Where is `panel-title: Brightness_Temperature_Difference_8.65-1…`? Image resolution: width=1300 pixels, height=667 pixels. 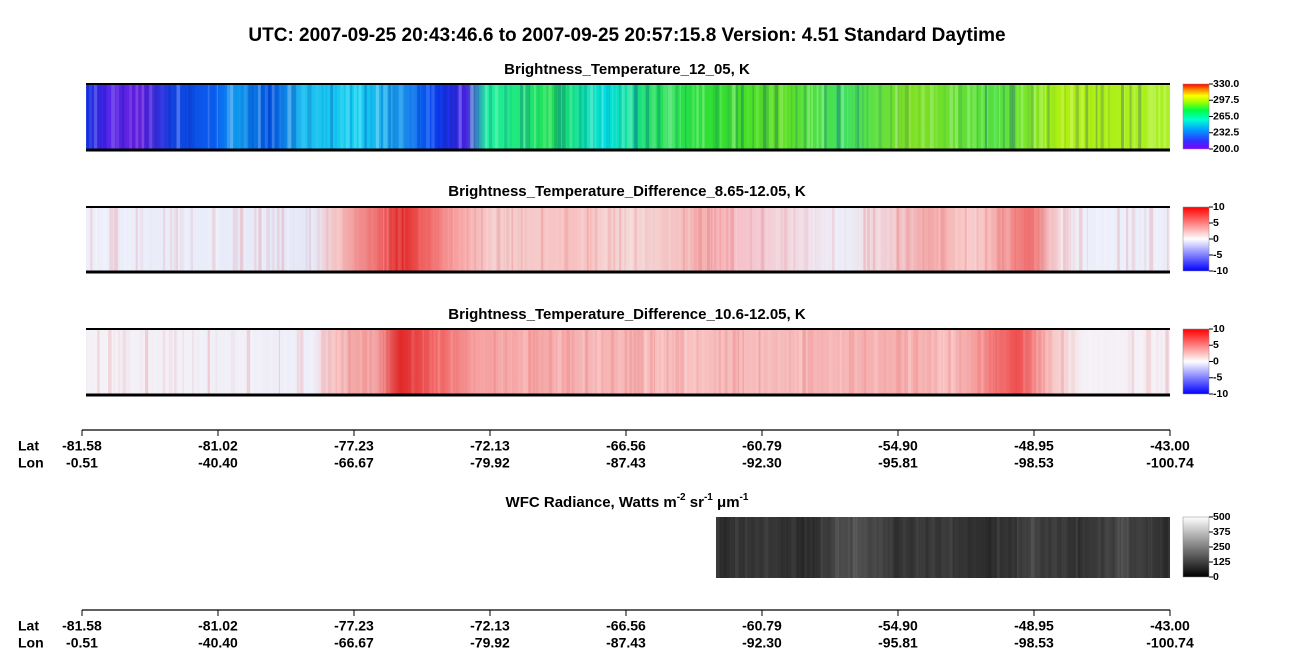 panel-title: Brightness_Temperature_Difference_8.65-1… is located at coordinates (627, 191).